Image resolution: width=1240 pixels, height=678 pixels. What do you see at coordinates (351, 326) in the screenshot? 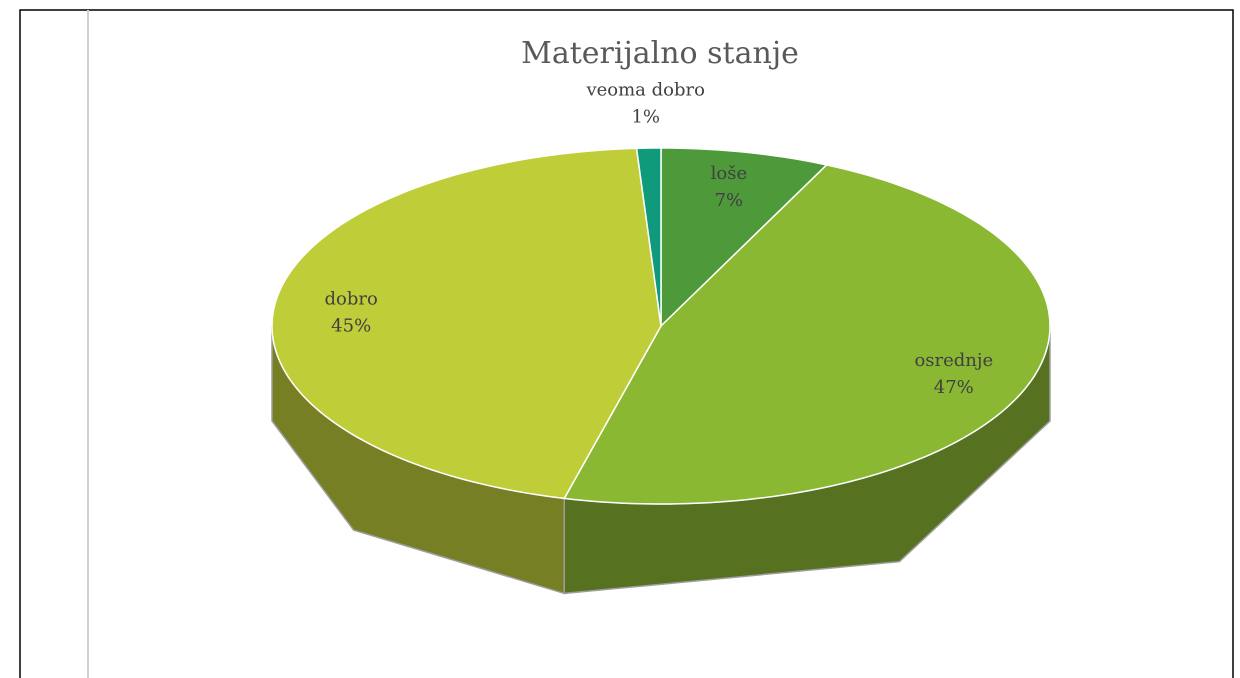
I see `data-label-value: 45%` at bounding box center [351, 326].